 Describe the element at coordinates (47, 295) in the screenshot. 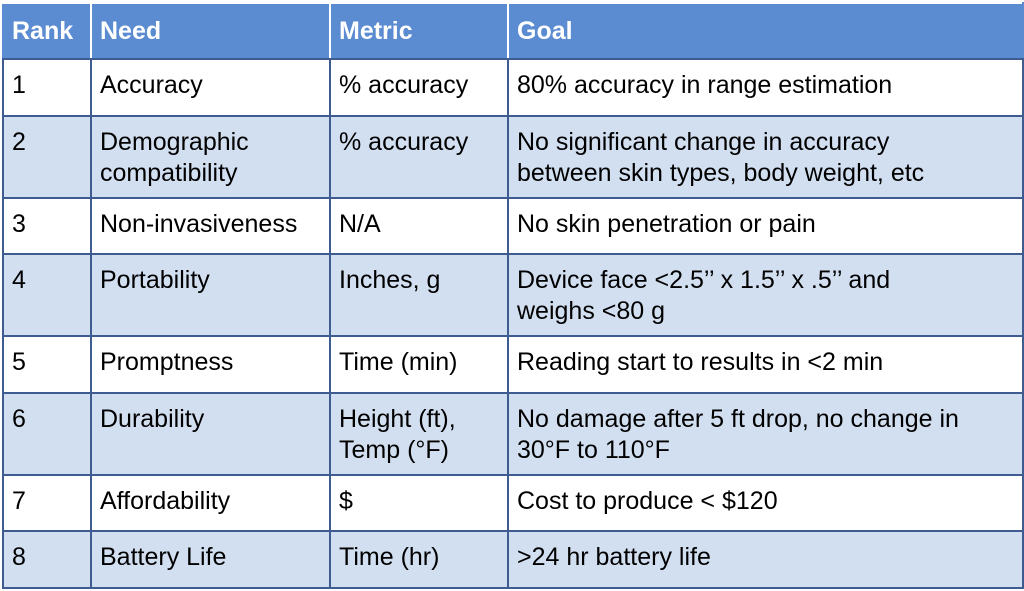

I see `rank-cell: 4` at that location.